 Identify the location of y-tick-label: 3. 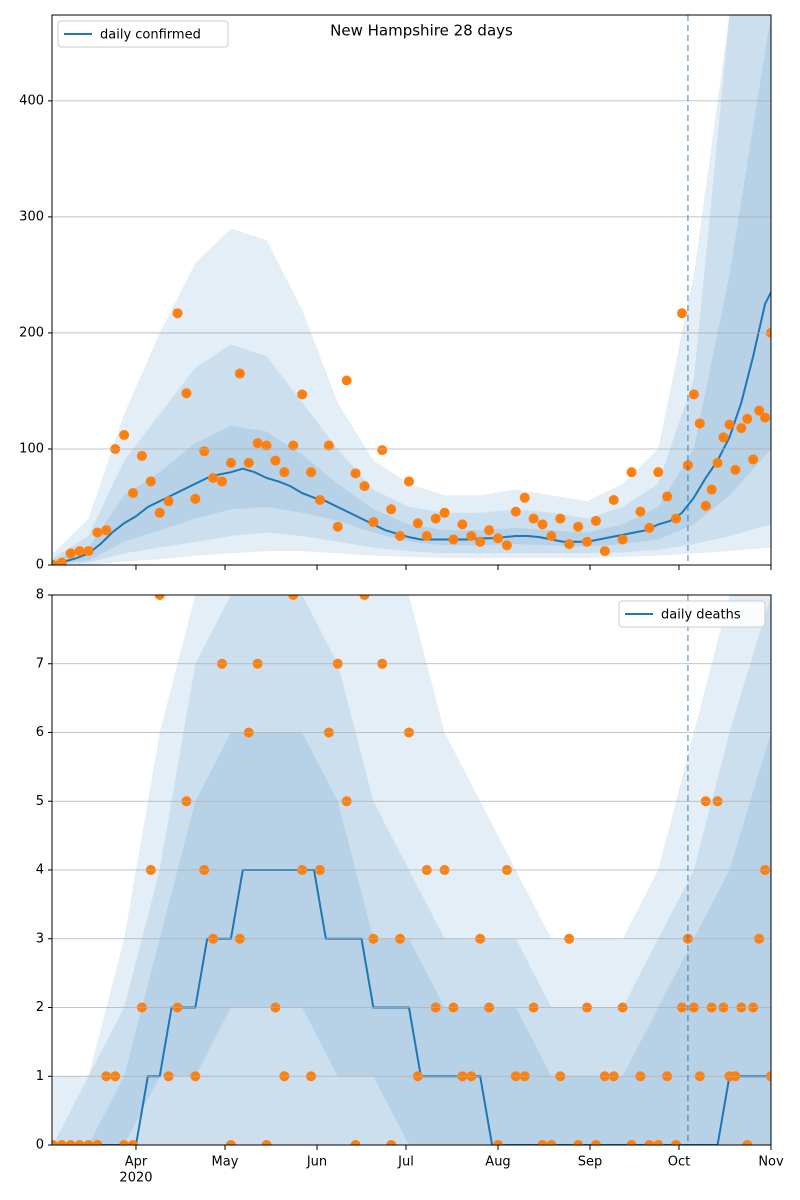
(40, 938).